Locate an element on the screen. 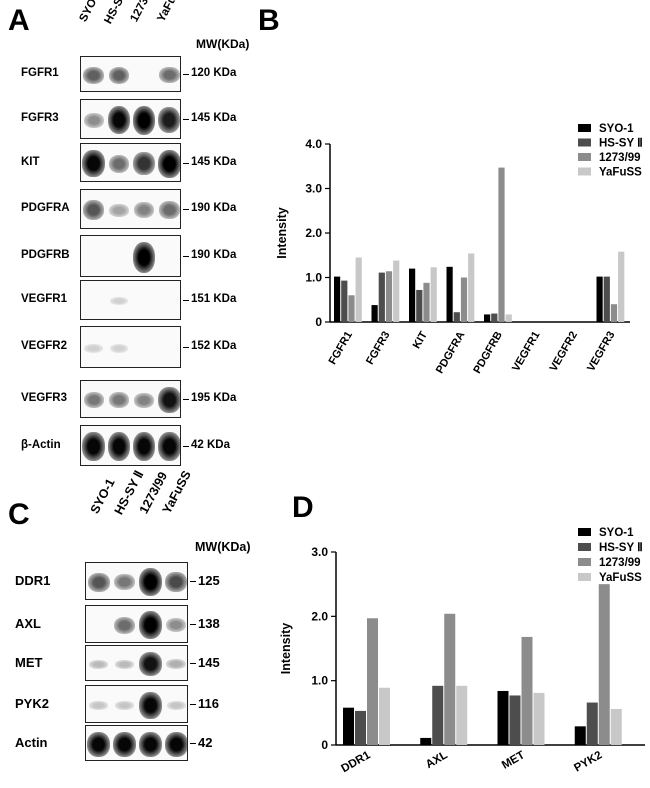 This screenshot has width=650, height=788. x-category-label-pdgfrb: PDGFRB is located at coordinates (488, 352).